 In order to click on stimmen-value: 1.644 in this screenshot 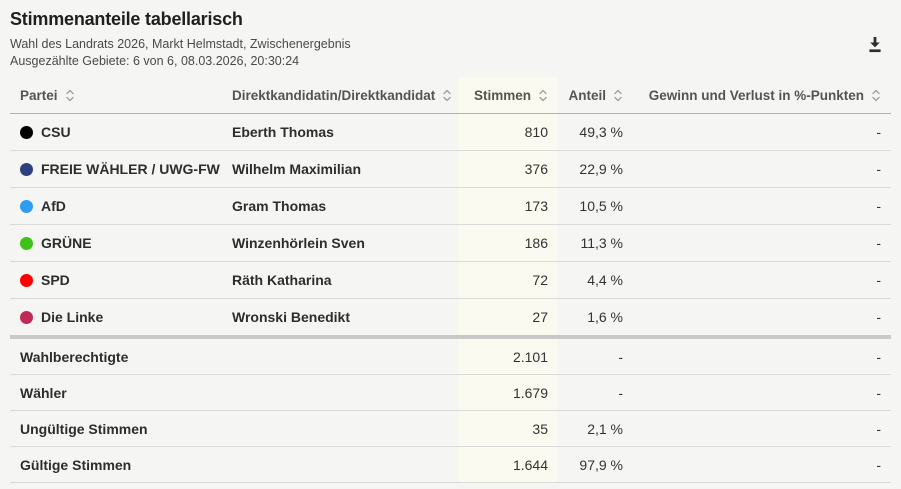, I will do `click(508, 464)`.